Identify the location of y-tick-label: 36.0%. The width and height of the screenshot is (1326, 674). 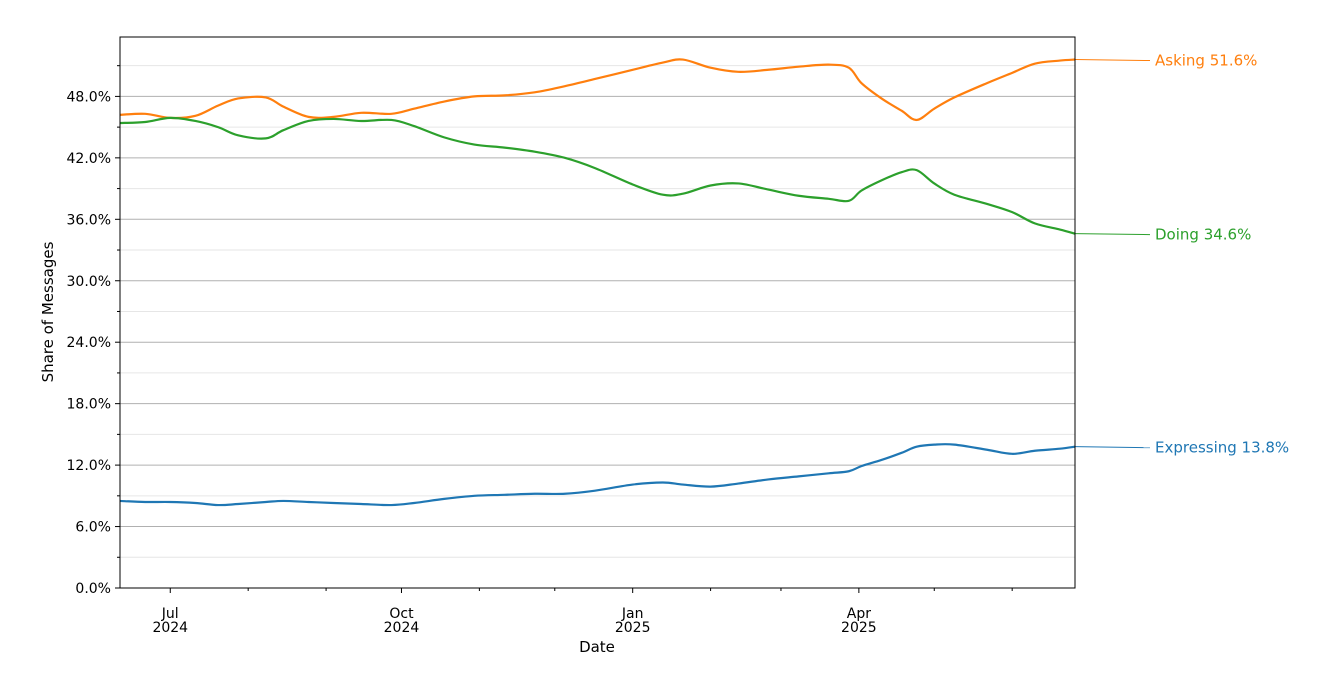
(89, 220).